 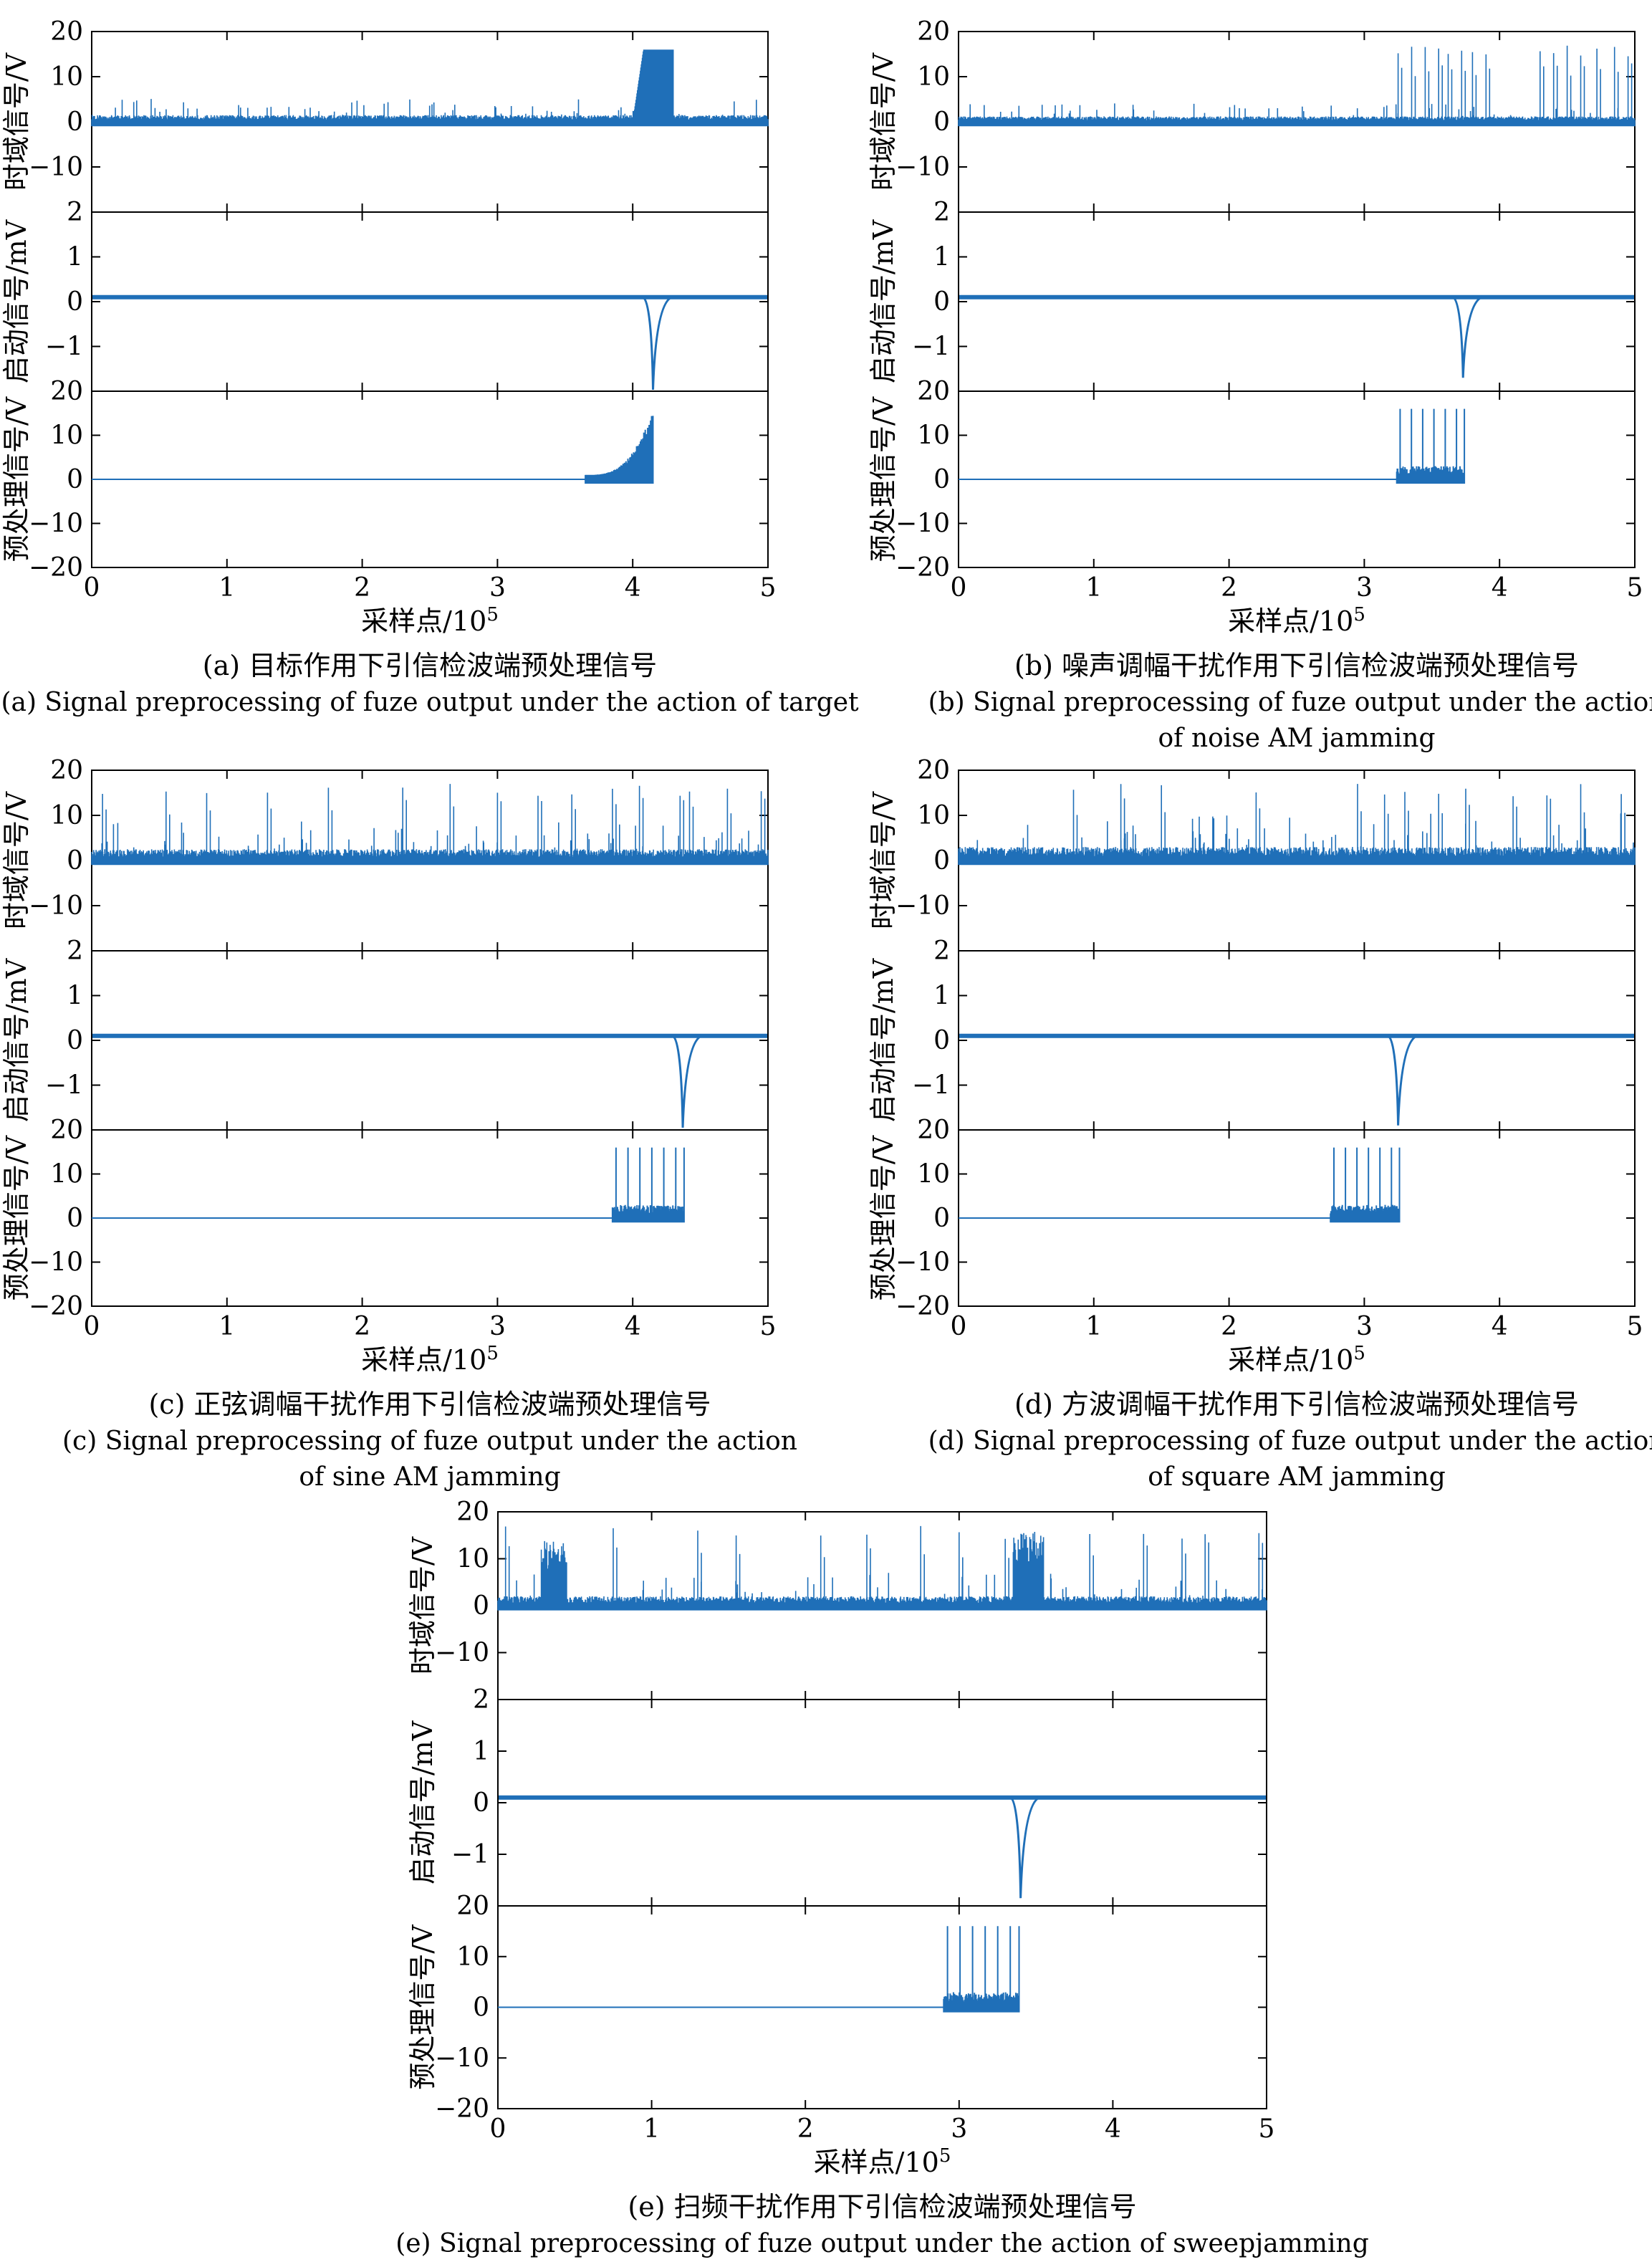 I want to click on caption-cn: (d) 方波调幅干扰作用下引信检波端预处理信号, so click(x=1296, y=1404).